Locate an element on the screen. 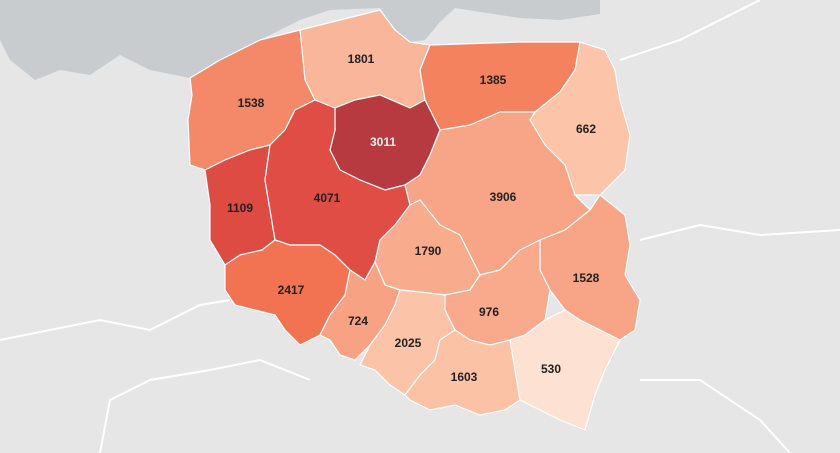 This screenshot has height=453, width=840. label-podlaskie: 662 is located at coordinates (586, 129).